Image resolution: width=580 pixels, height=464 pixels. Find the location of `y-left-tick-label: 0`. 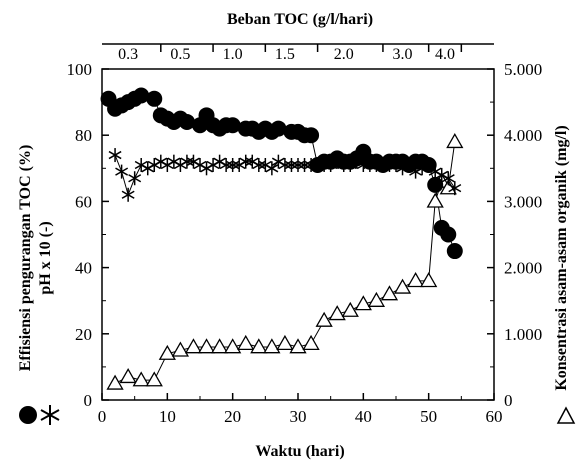

y-left-tick-label: 0 is located at coordinates (88, 400).